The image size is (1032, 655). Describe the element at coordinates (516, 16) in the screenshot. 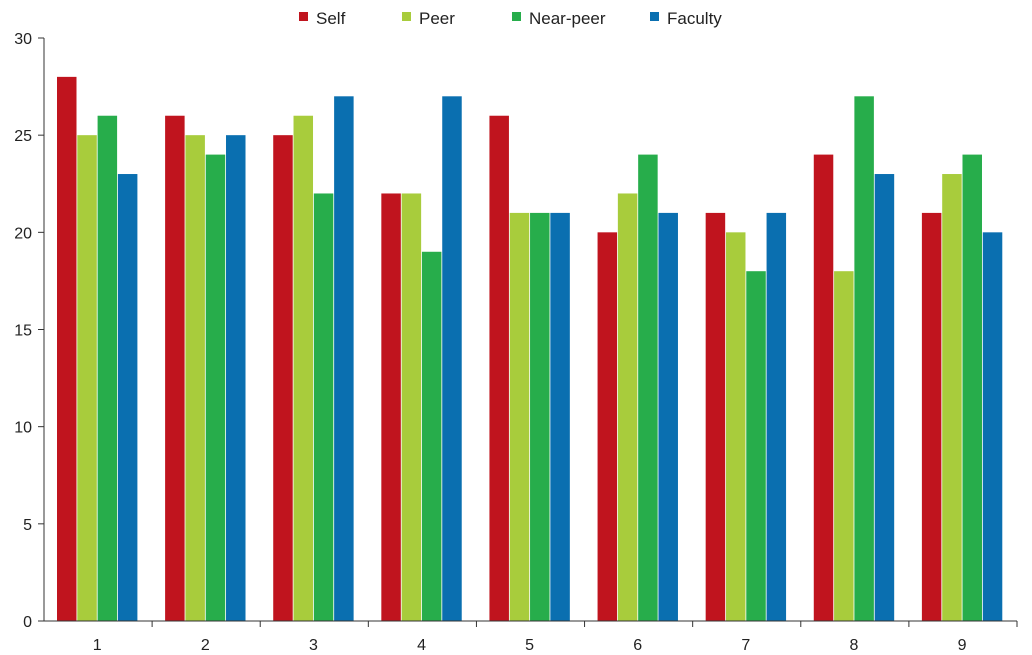

I see `legend-swatch-near-peer` at that location.